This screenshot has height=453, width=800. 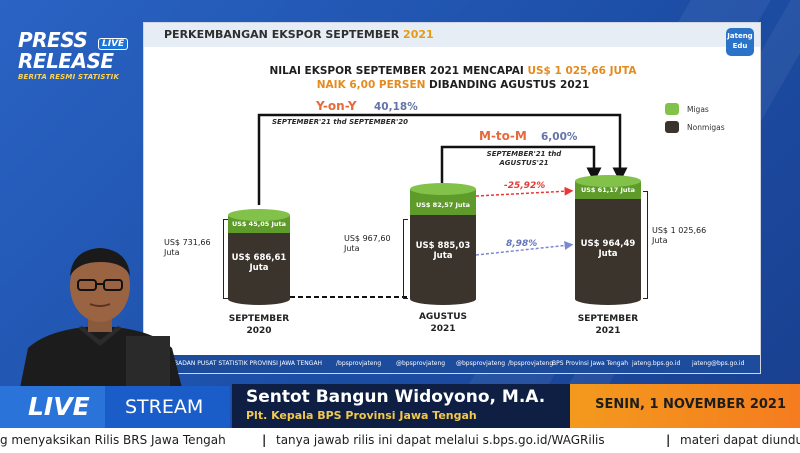 I want to click on nonmigas-value: US$ 885,03 Juta, so click(x=443, y=251).